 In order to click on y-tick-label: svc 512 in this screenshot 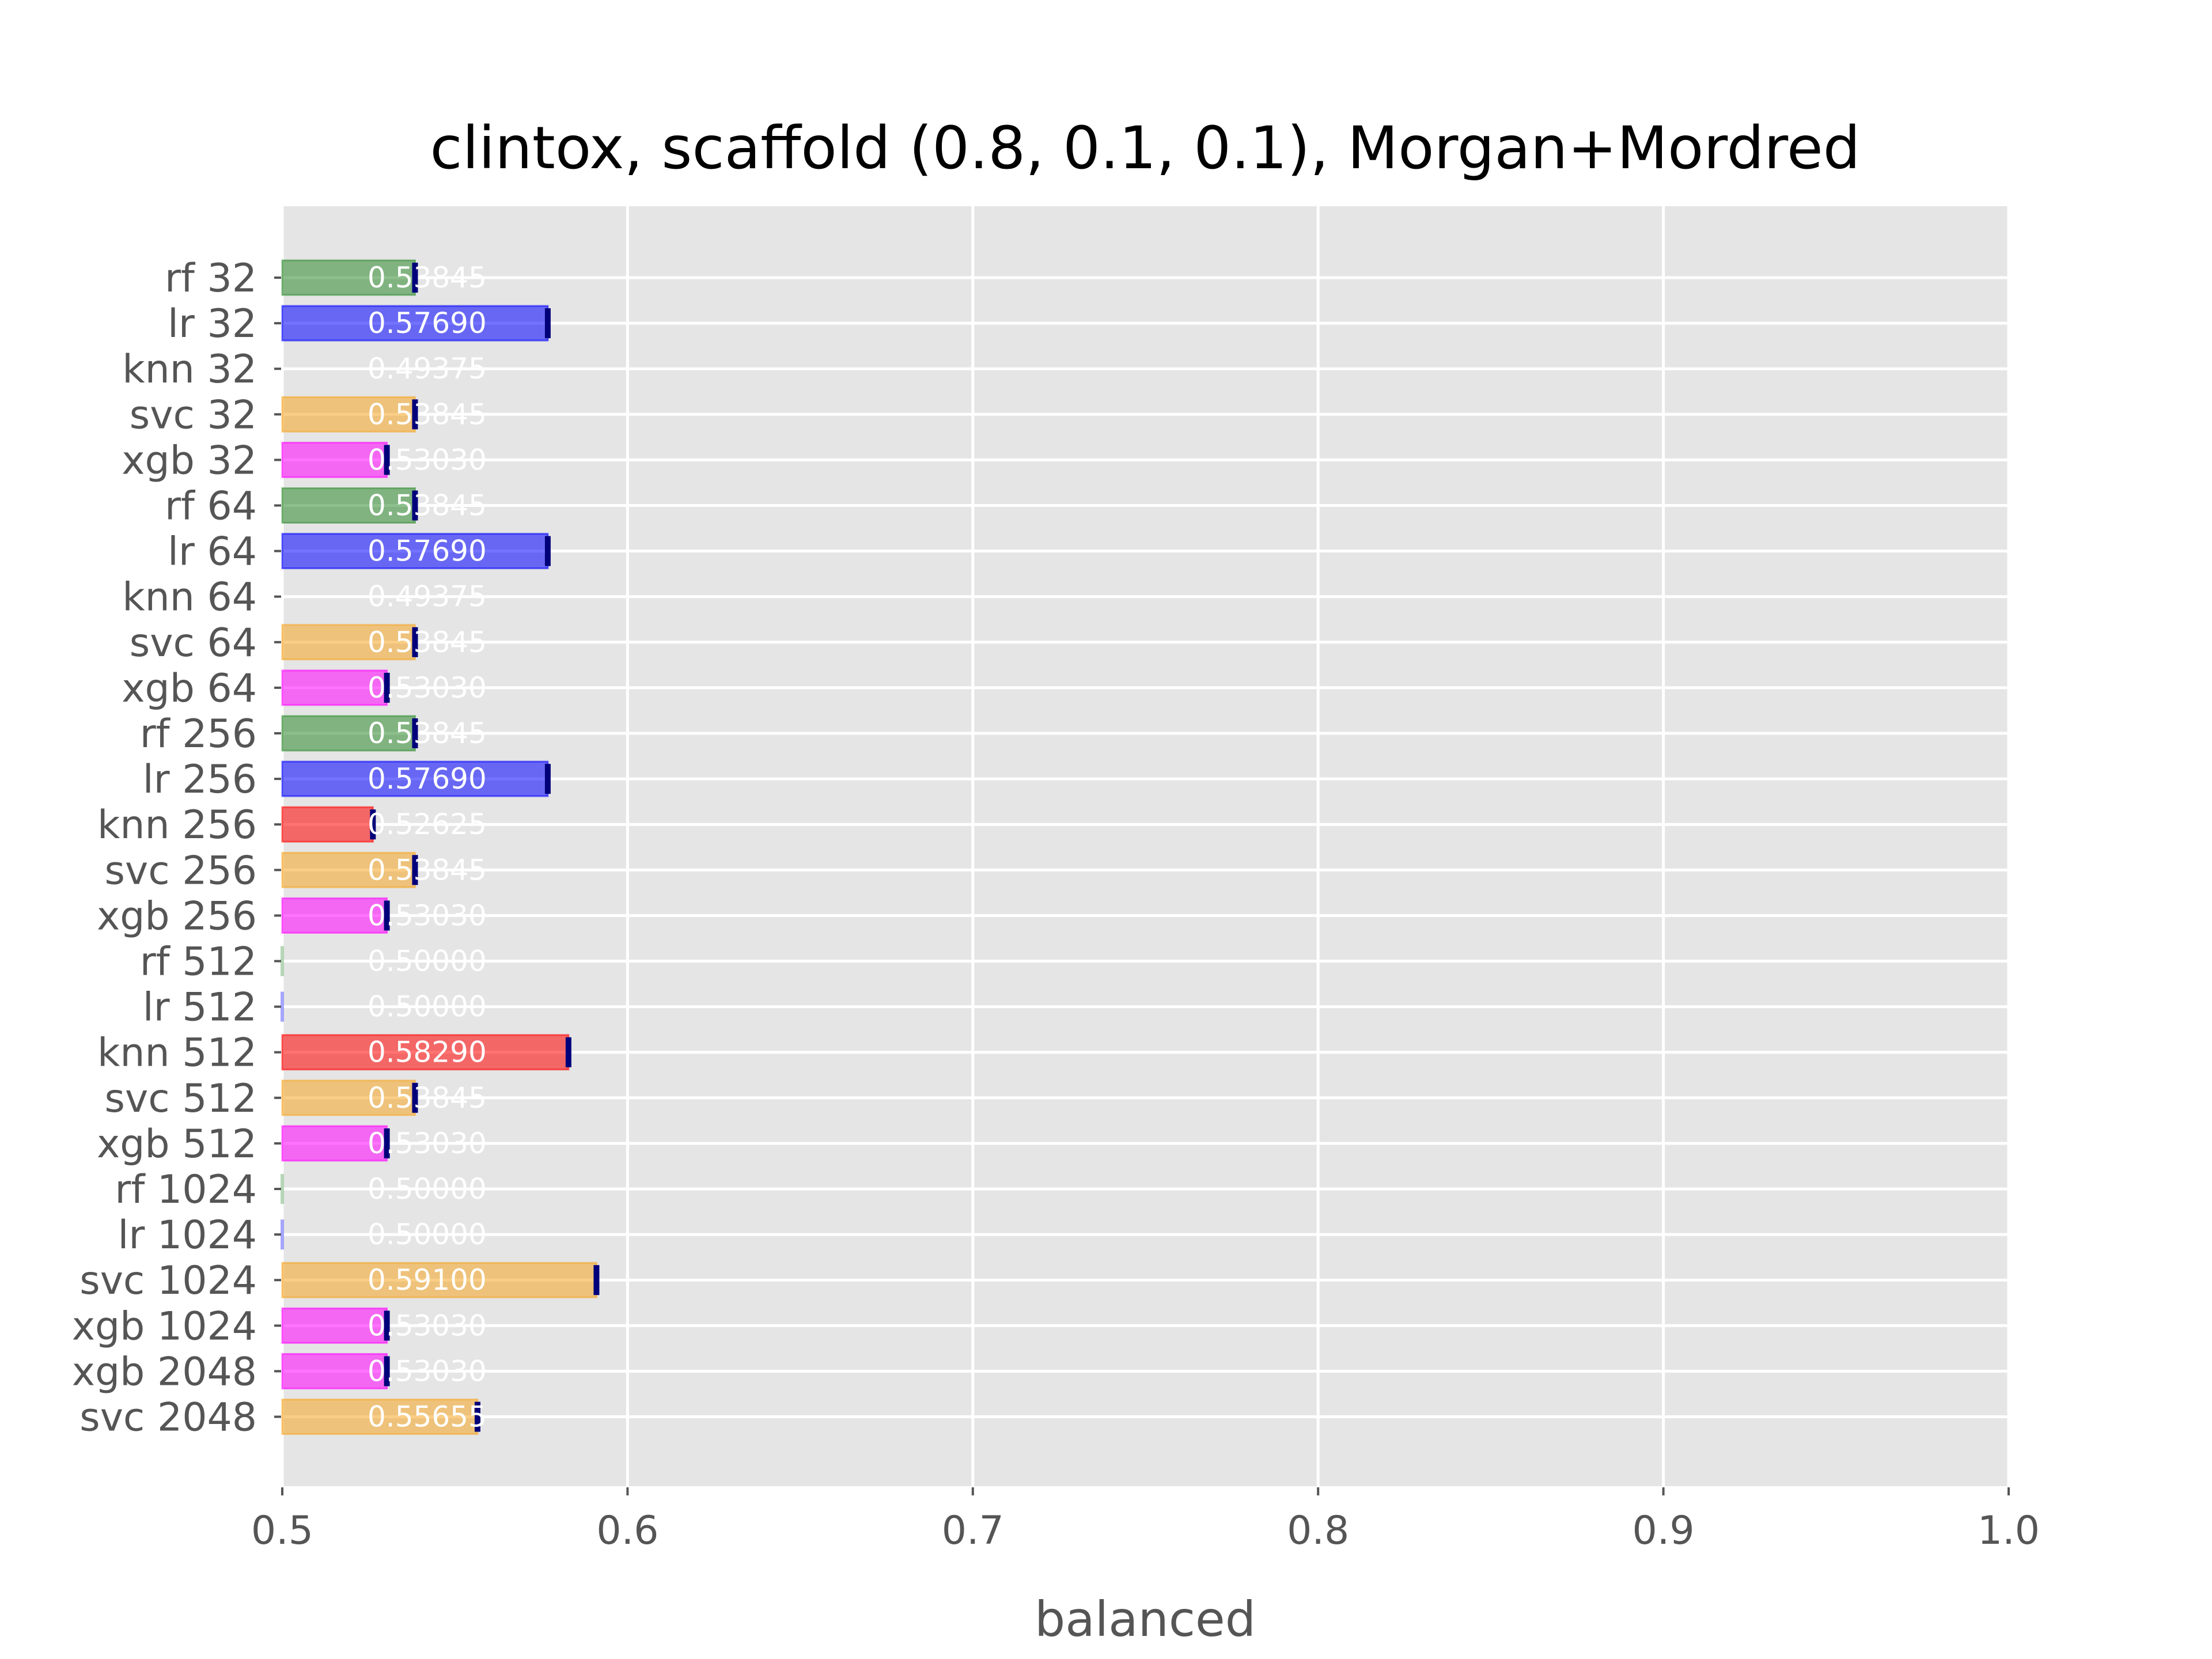, I will do `click(181, 1099)`.